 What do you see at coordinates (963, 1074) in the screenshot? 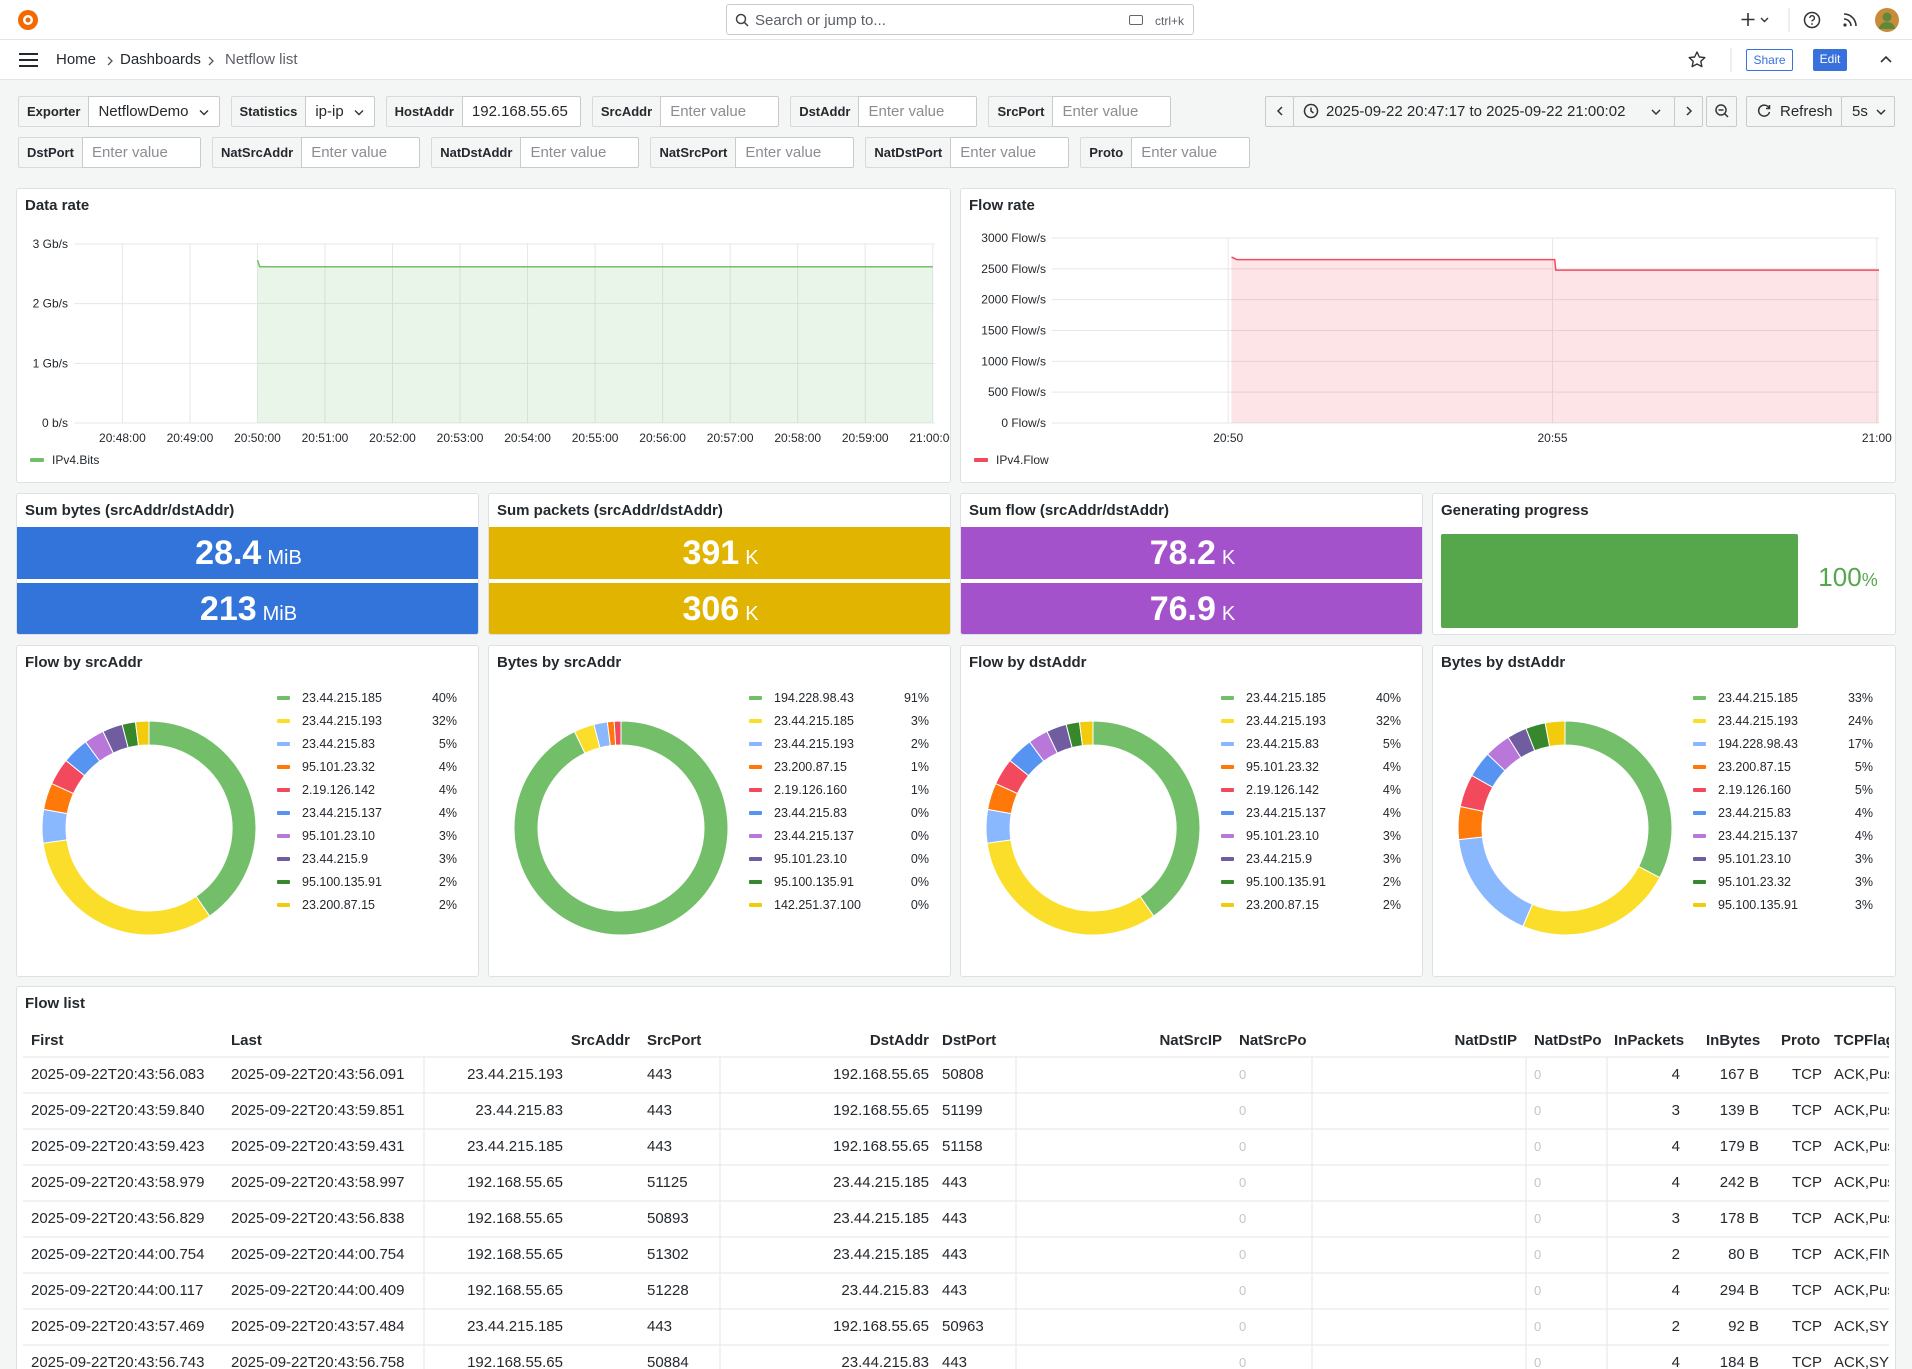
I see `table-cell: 50808` at bounding box center [963, 1074].